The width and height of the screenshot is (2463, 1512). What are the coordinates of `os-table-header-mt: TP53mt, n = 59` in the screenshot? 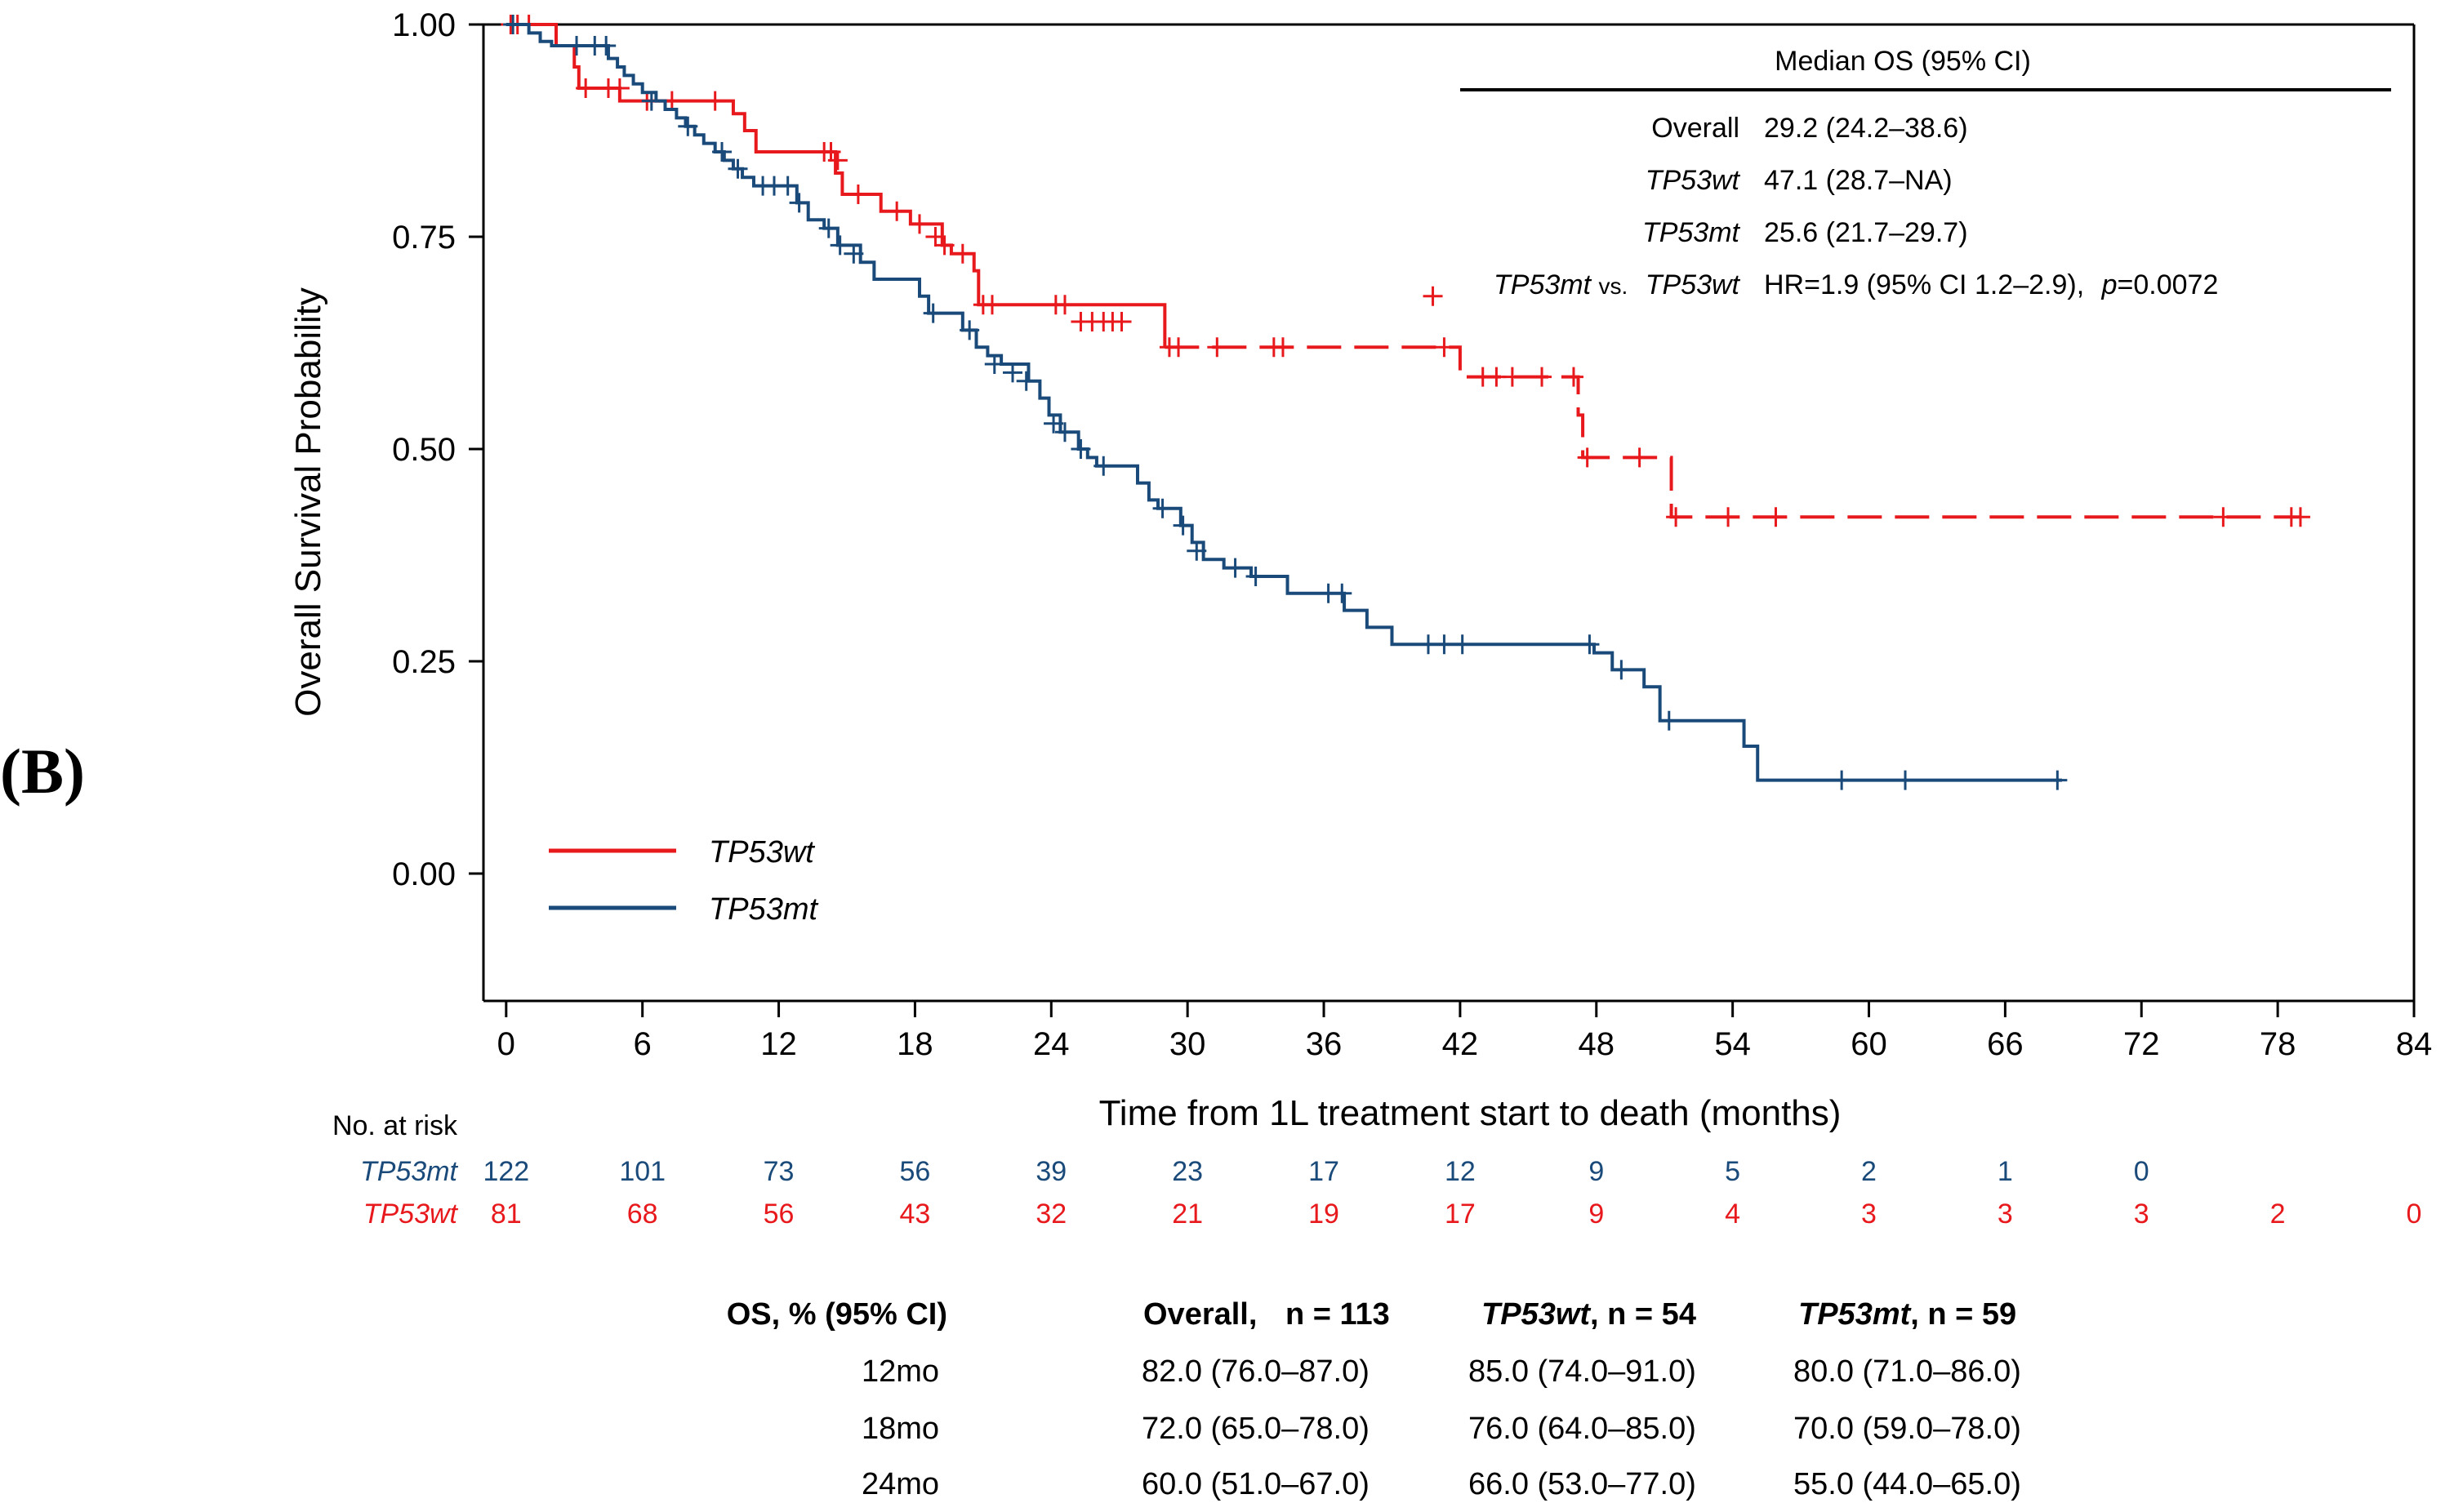 It's located at (1907, 1314).